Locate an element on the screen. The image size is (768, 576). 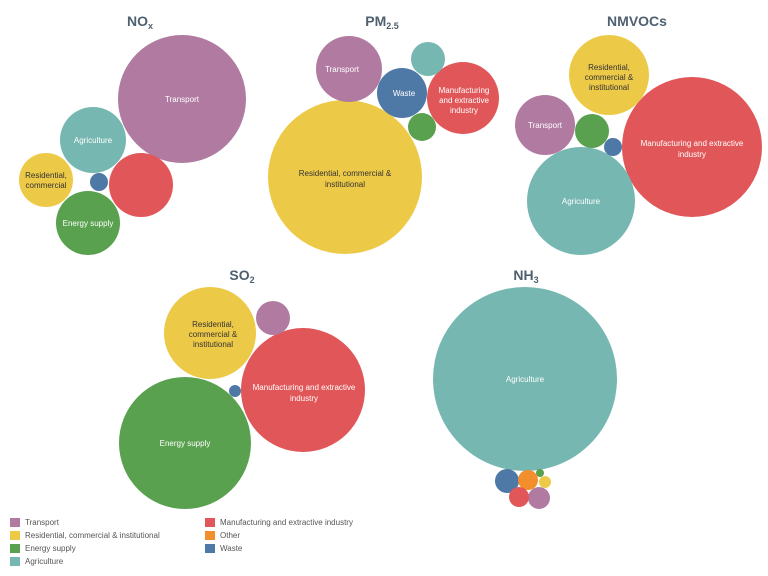
bubble-nmvocs-agriculture is located at coordinates (581, 201).